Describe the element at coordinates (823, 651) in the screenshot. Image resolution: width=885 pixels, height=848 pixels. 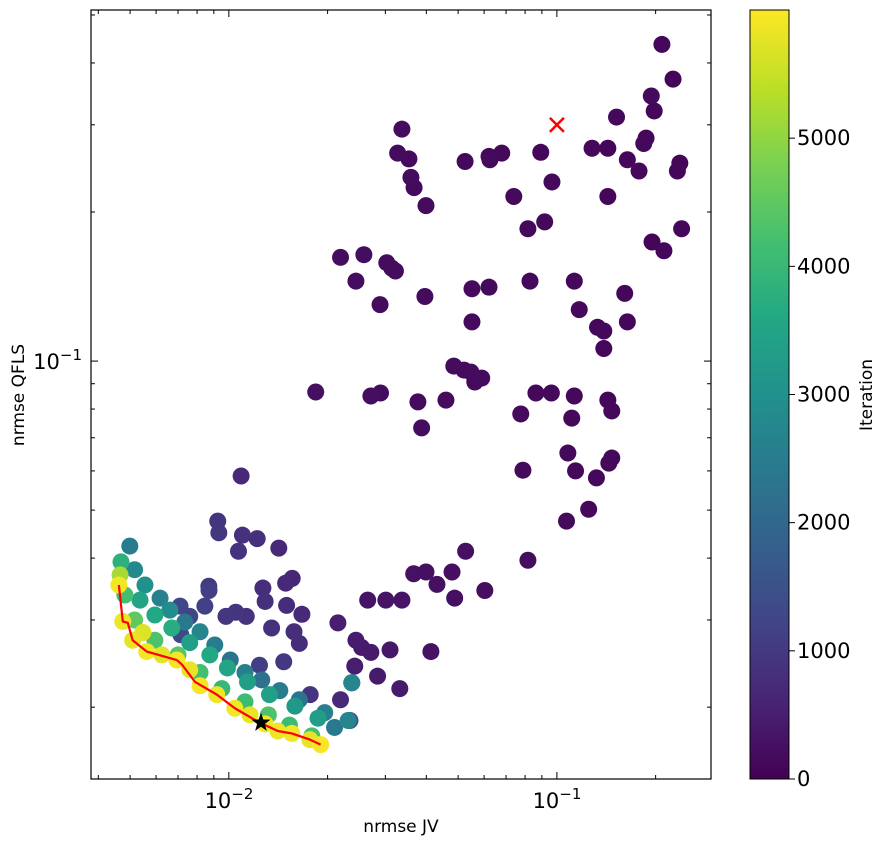
I see `colorbar-tick-label: 1000` at that location.